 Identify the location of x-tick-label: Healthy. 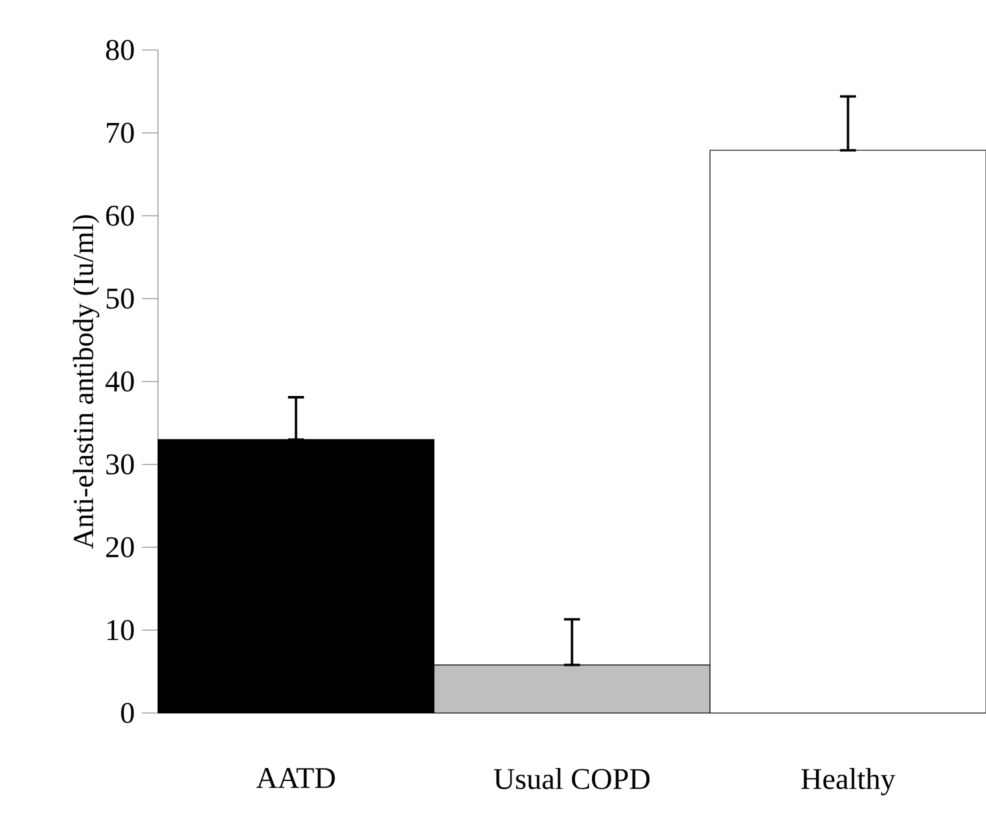
(848, 782).